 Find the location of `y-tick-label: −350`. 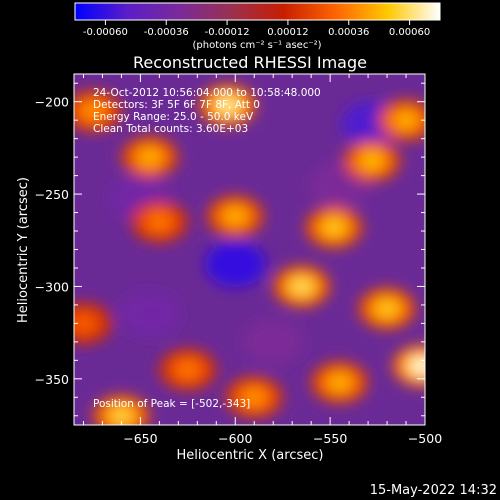

y-tick-label: −350 is located at coordinates (52, 379).